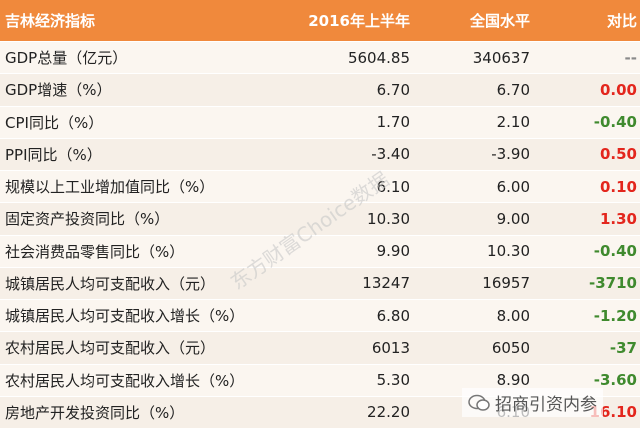 Image resolution: width=640 pixels, height=429 pixels. Describe the element at coordinates (613, 283) in the screenshot. I see `compare-value: -3710` at that location.